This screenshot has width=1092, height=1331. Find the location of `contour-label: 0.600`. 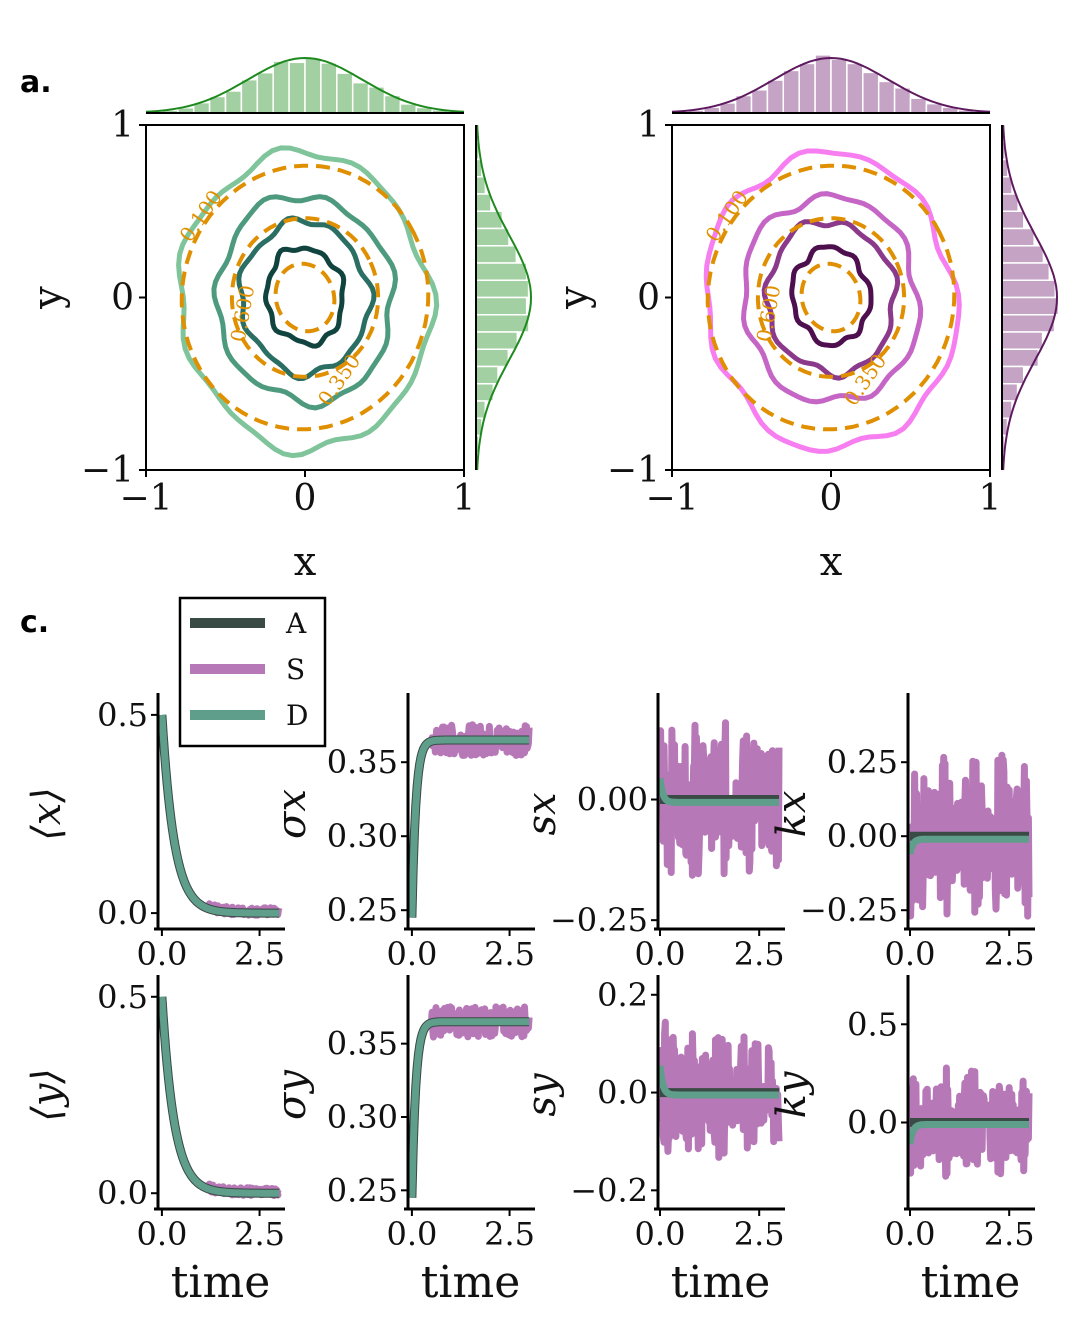

contour-label: 0.600 is located at coordinates (243, 313).